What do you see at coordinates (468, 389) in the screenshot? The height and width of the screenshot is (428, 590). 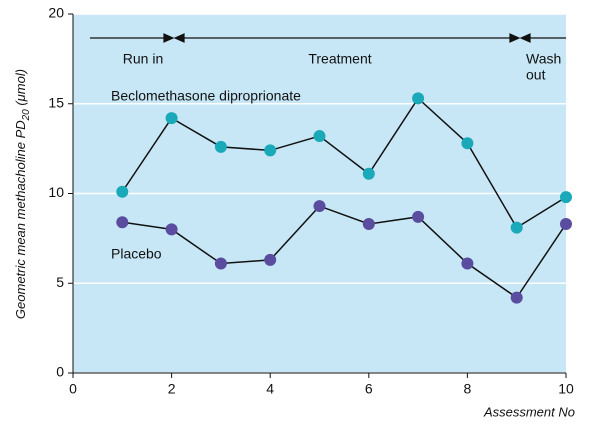 I see `x-tick-label: 8` at bounding box center [468, 389].